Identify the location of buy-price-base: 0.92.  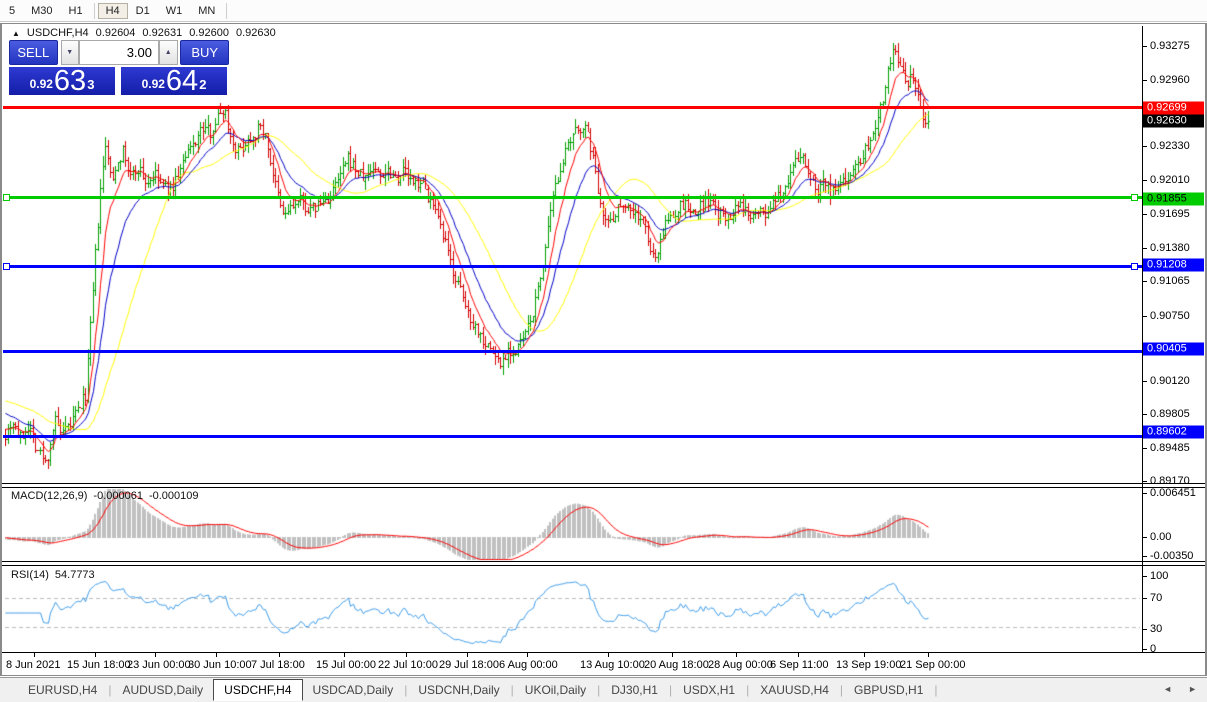
(153, 84).